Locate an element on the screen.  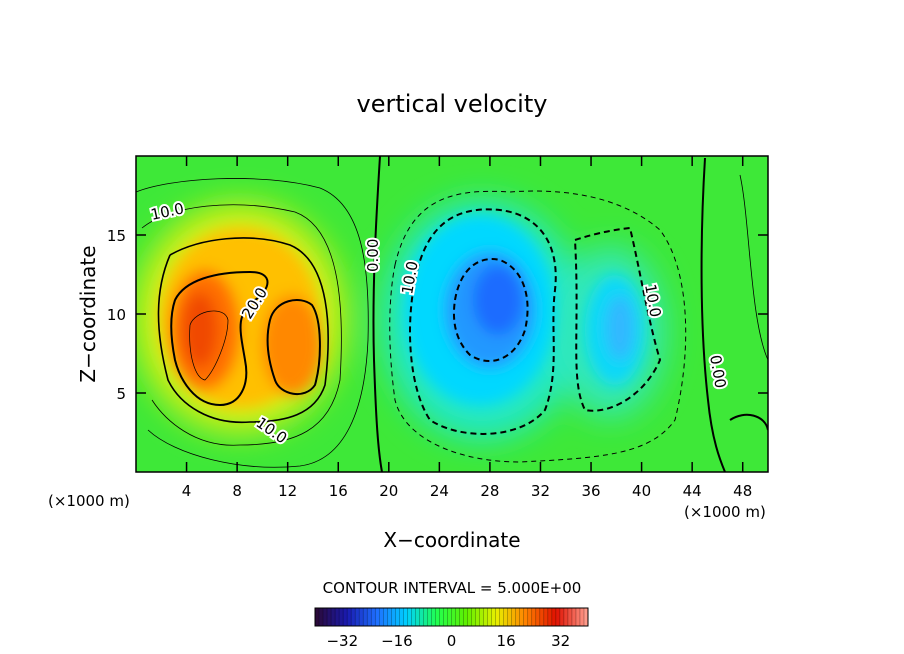
x-axis-label: X−coordinate is located at coordinates (451, 540).